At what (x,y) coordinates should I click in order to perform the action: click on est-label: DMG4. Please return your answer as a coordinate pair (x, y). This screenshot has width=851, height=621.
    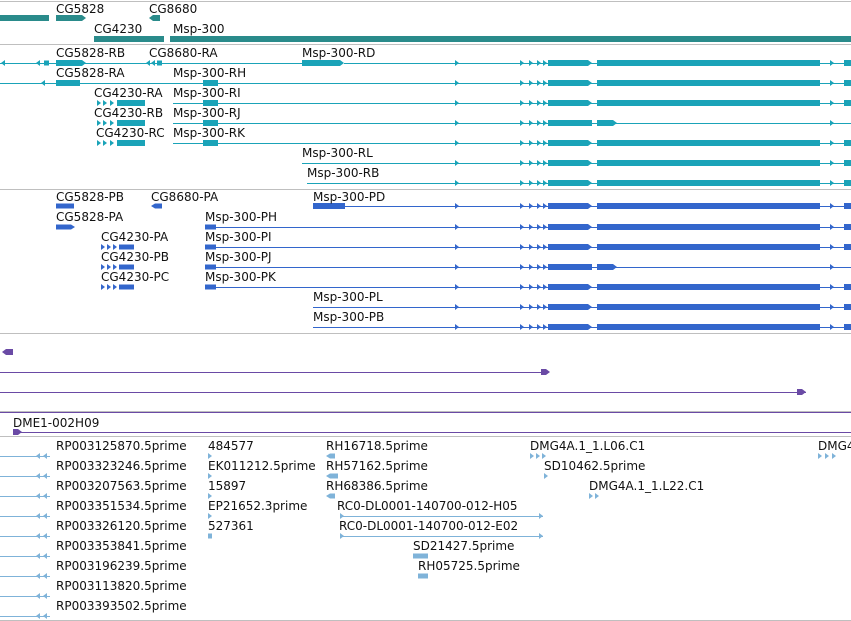
    Looking at the image, I should click on (834, 446).